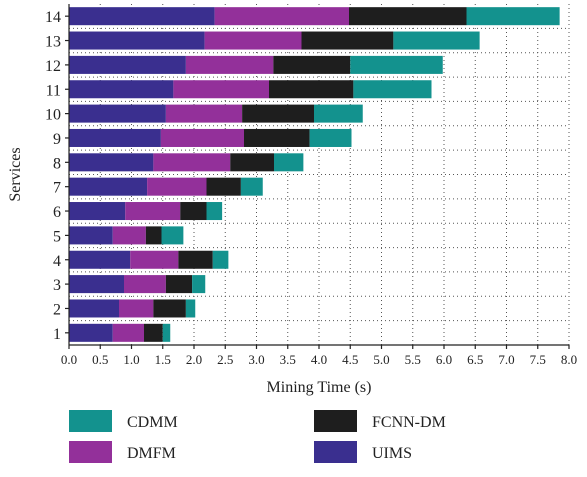 Image resolution: width=587 pixels, height=477 pixels. What do you see at coordinates (57, 188) in the screenshot?
I see `y-tick-label-7: 7` at bounding box center [57, 188].